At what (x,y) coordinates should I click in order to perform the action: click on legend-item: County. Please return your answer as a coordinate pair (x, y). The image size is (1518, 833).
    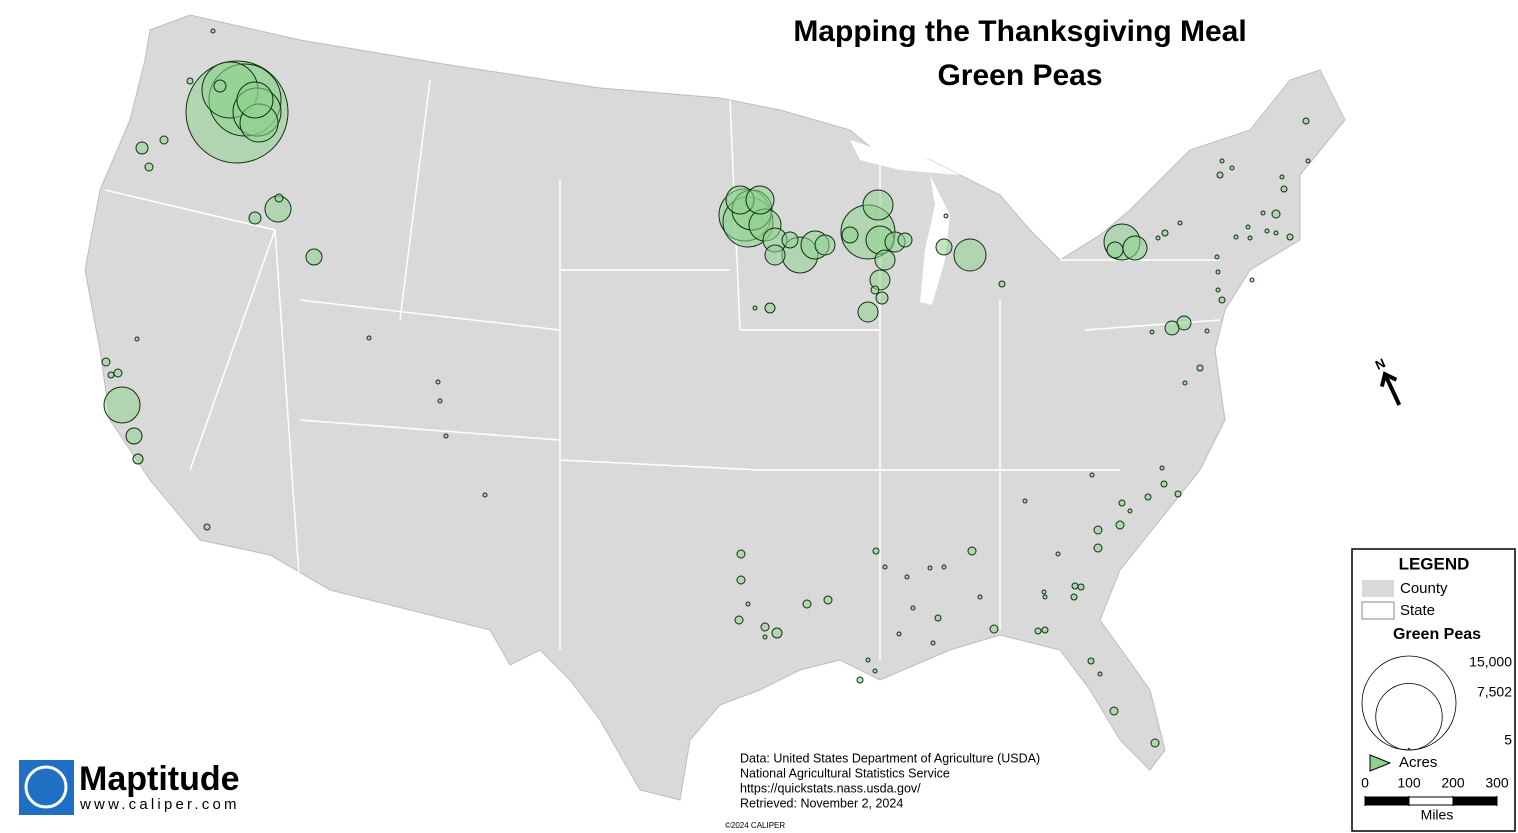
    Looking at the image, I should click on (1424, 588).